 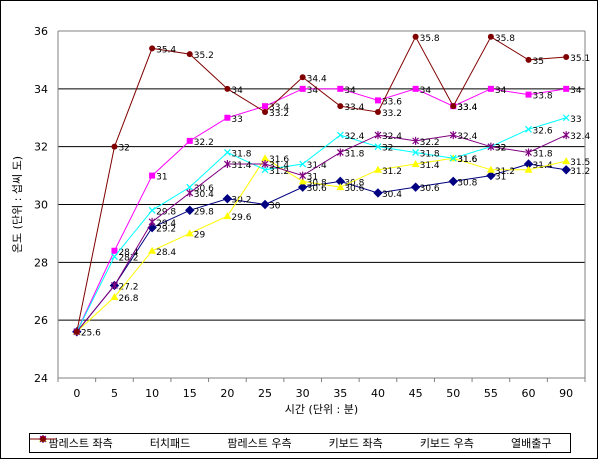 I want to click on x-tick-label: 10, so click(x=152, y=393).